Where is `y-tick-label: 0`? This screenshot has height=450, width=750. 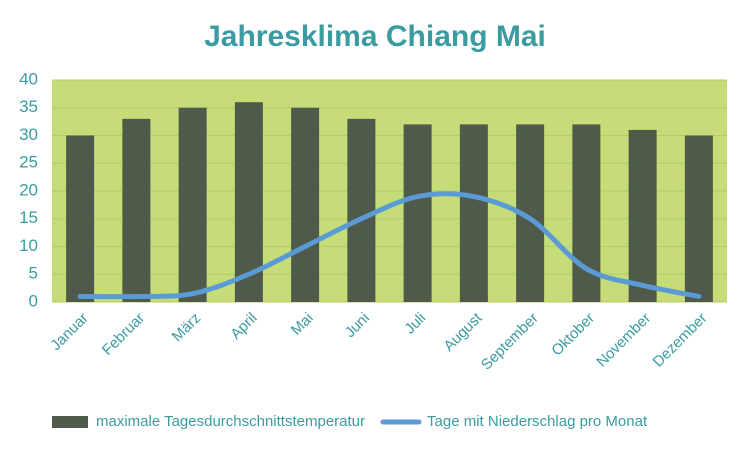
y-tick-label: 0 is located at coordinates (33, 300).